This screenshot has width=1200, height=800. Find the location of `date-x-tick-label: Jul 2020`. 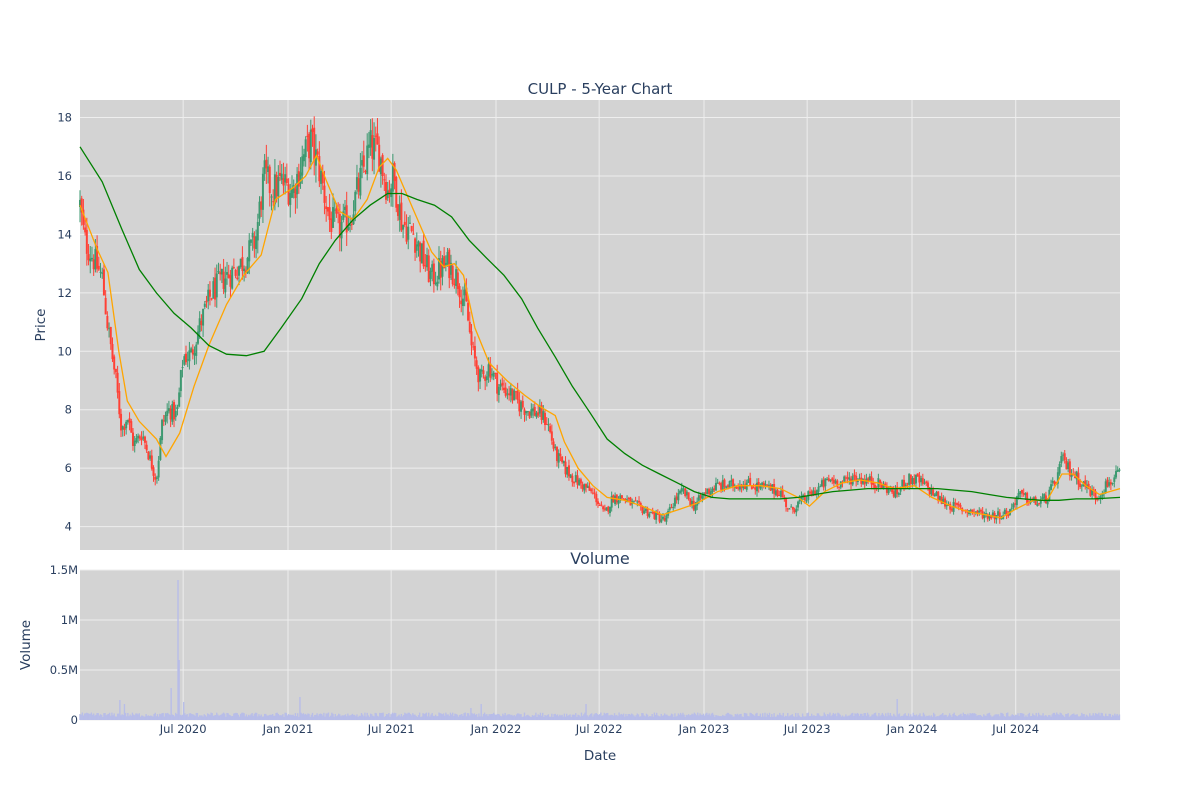

date-x-tick-label: Jul 2020 is located at coordinates (183, 729).